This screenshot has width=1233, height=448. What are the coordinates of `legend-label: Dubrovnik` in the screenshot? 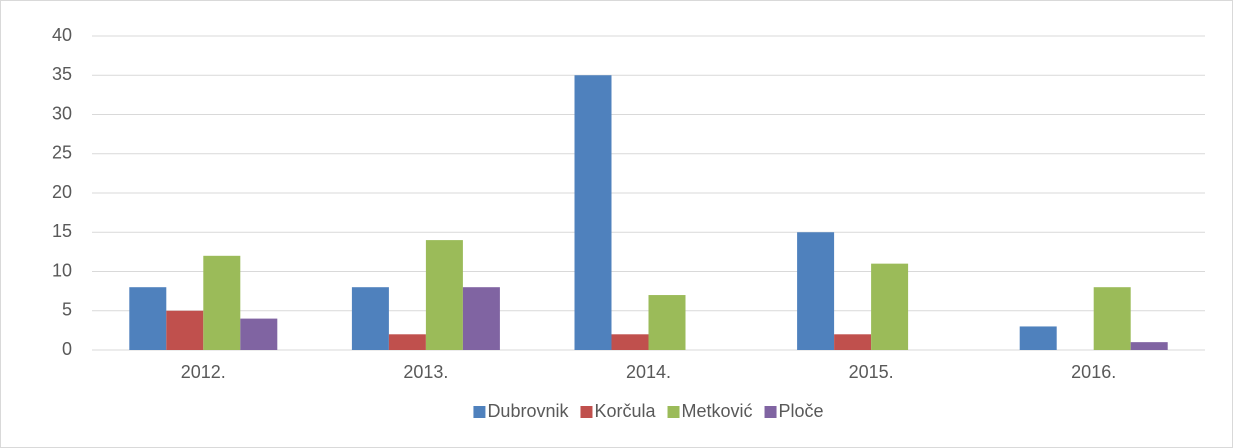 It's located at (528, 411).